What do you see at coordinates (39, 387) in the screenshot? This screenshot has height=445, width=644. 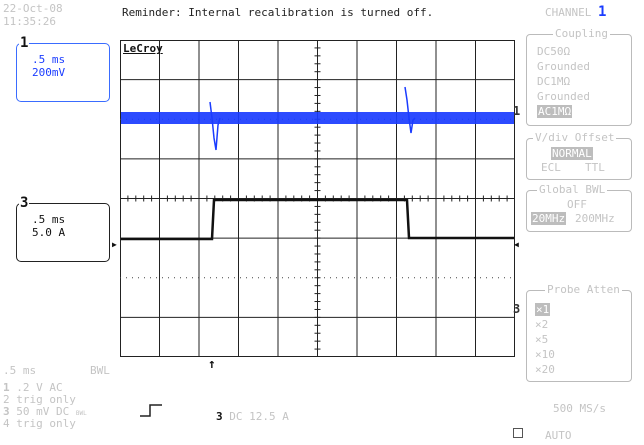 I see `ch1-status-text: .2 V AC` at bounding box center [39, 387].